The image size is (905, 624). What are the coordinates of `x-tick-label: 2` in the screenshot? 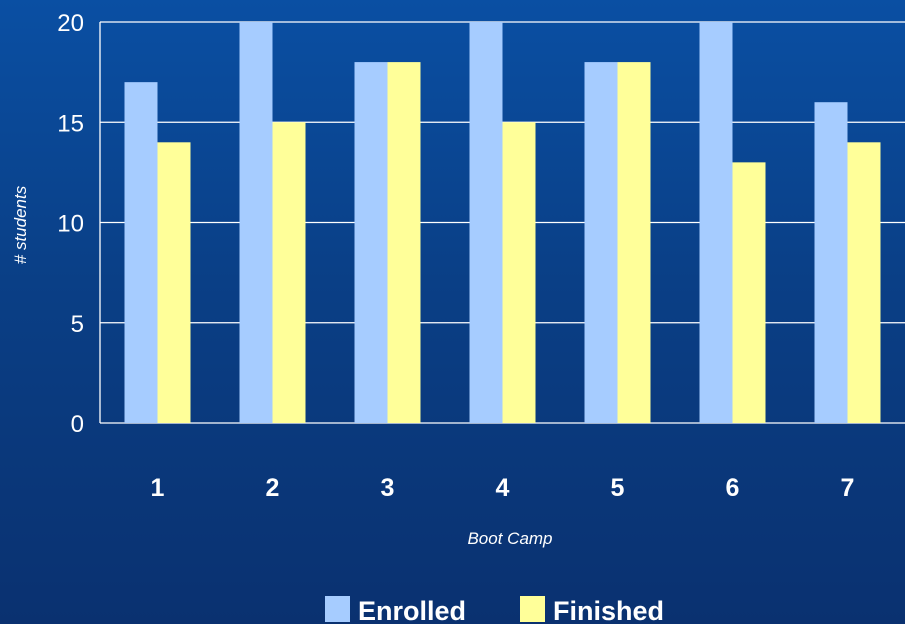 It's located at (273, 488).